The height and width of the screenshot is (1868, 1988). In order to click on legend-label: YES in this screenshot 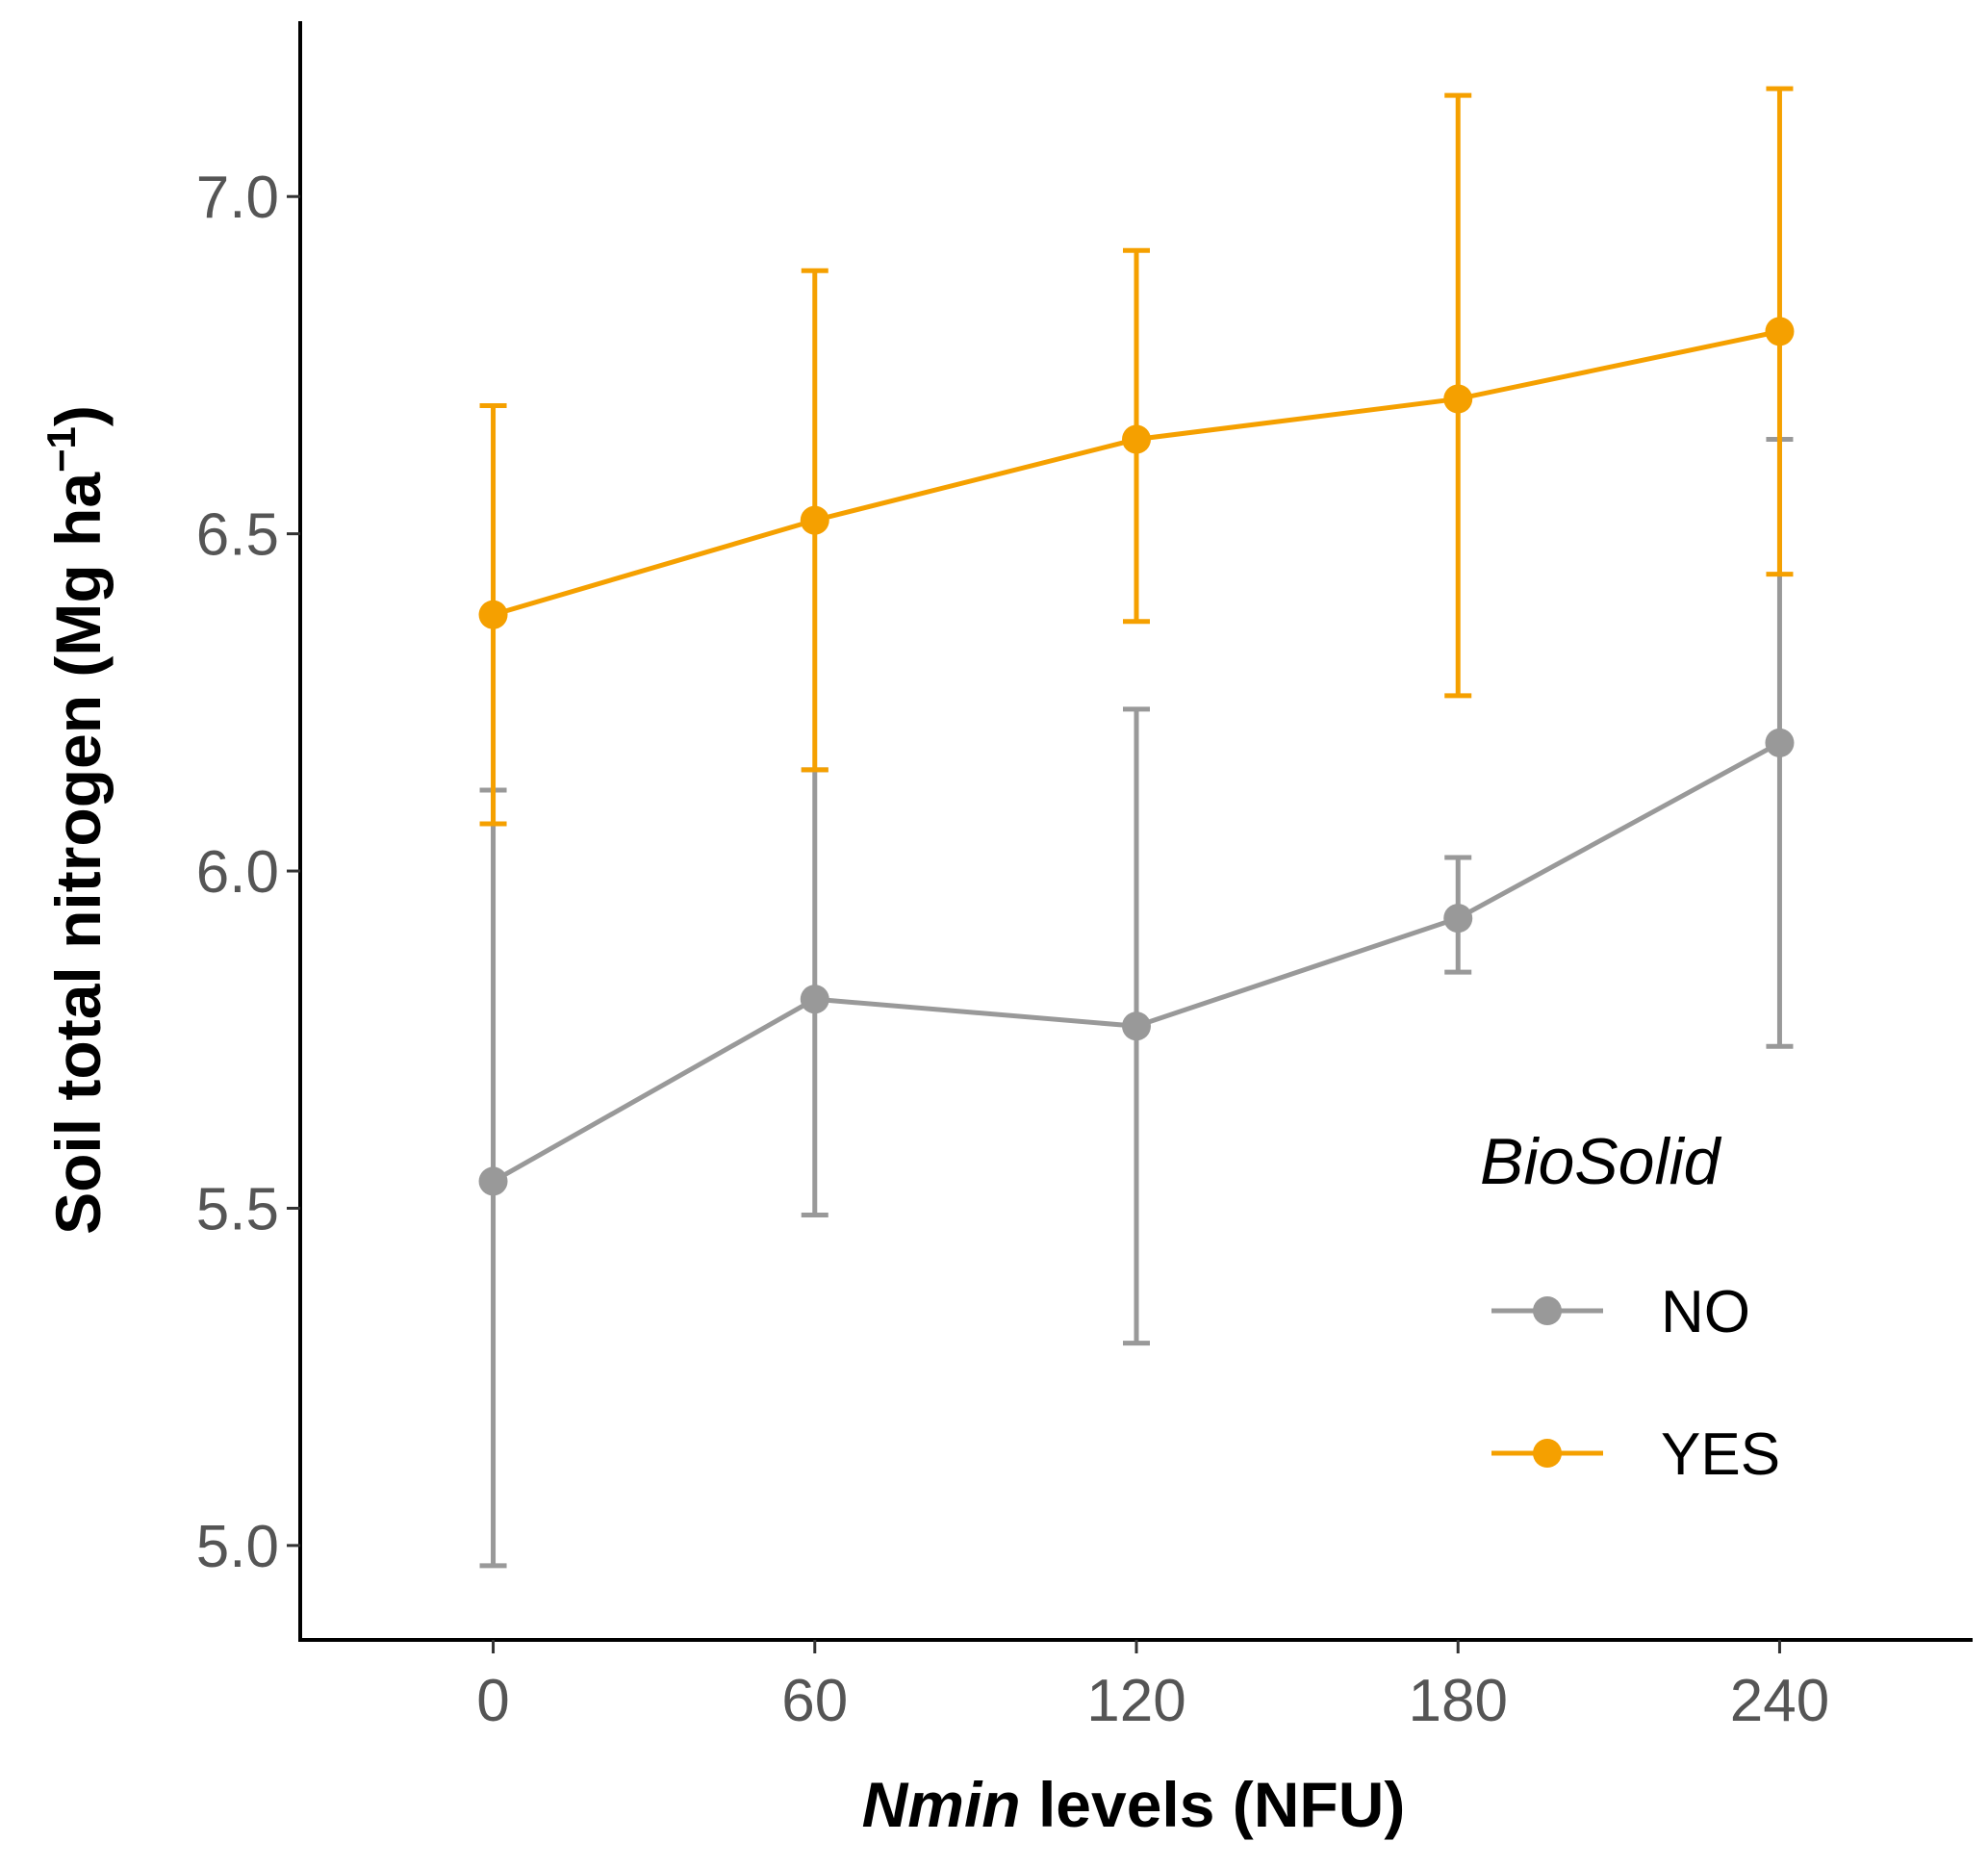, I will do `click(1720, 1454)`.